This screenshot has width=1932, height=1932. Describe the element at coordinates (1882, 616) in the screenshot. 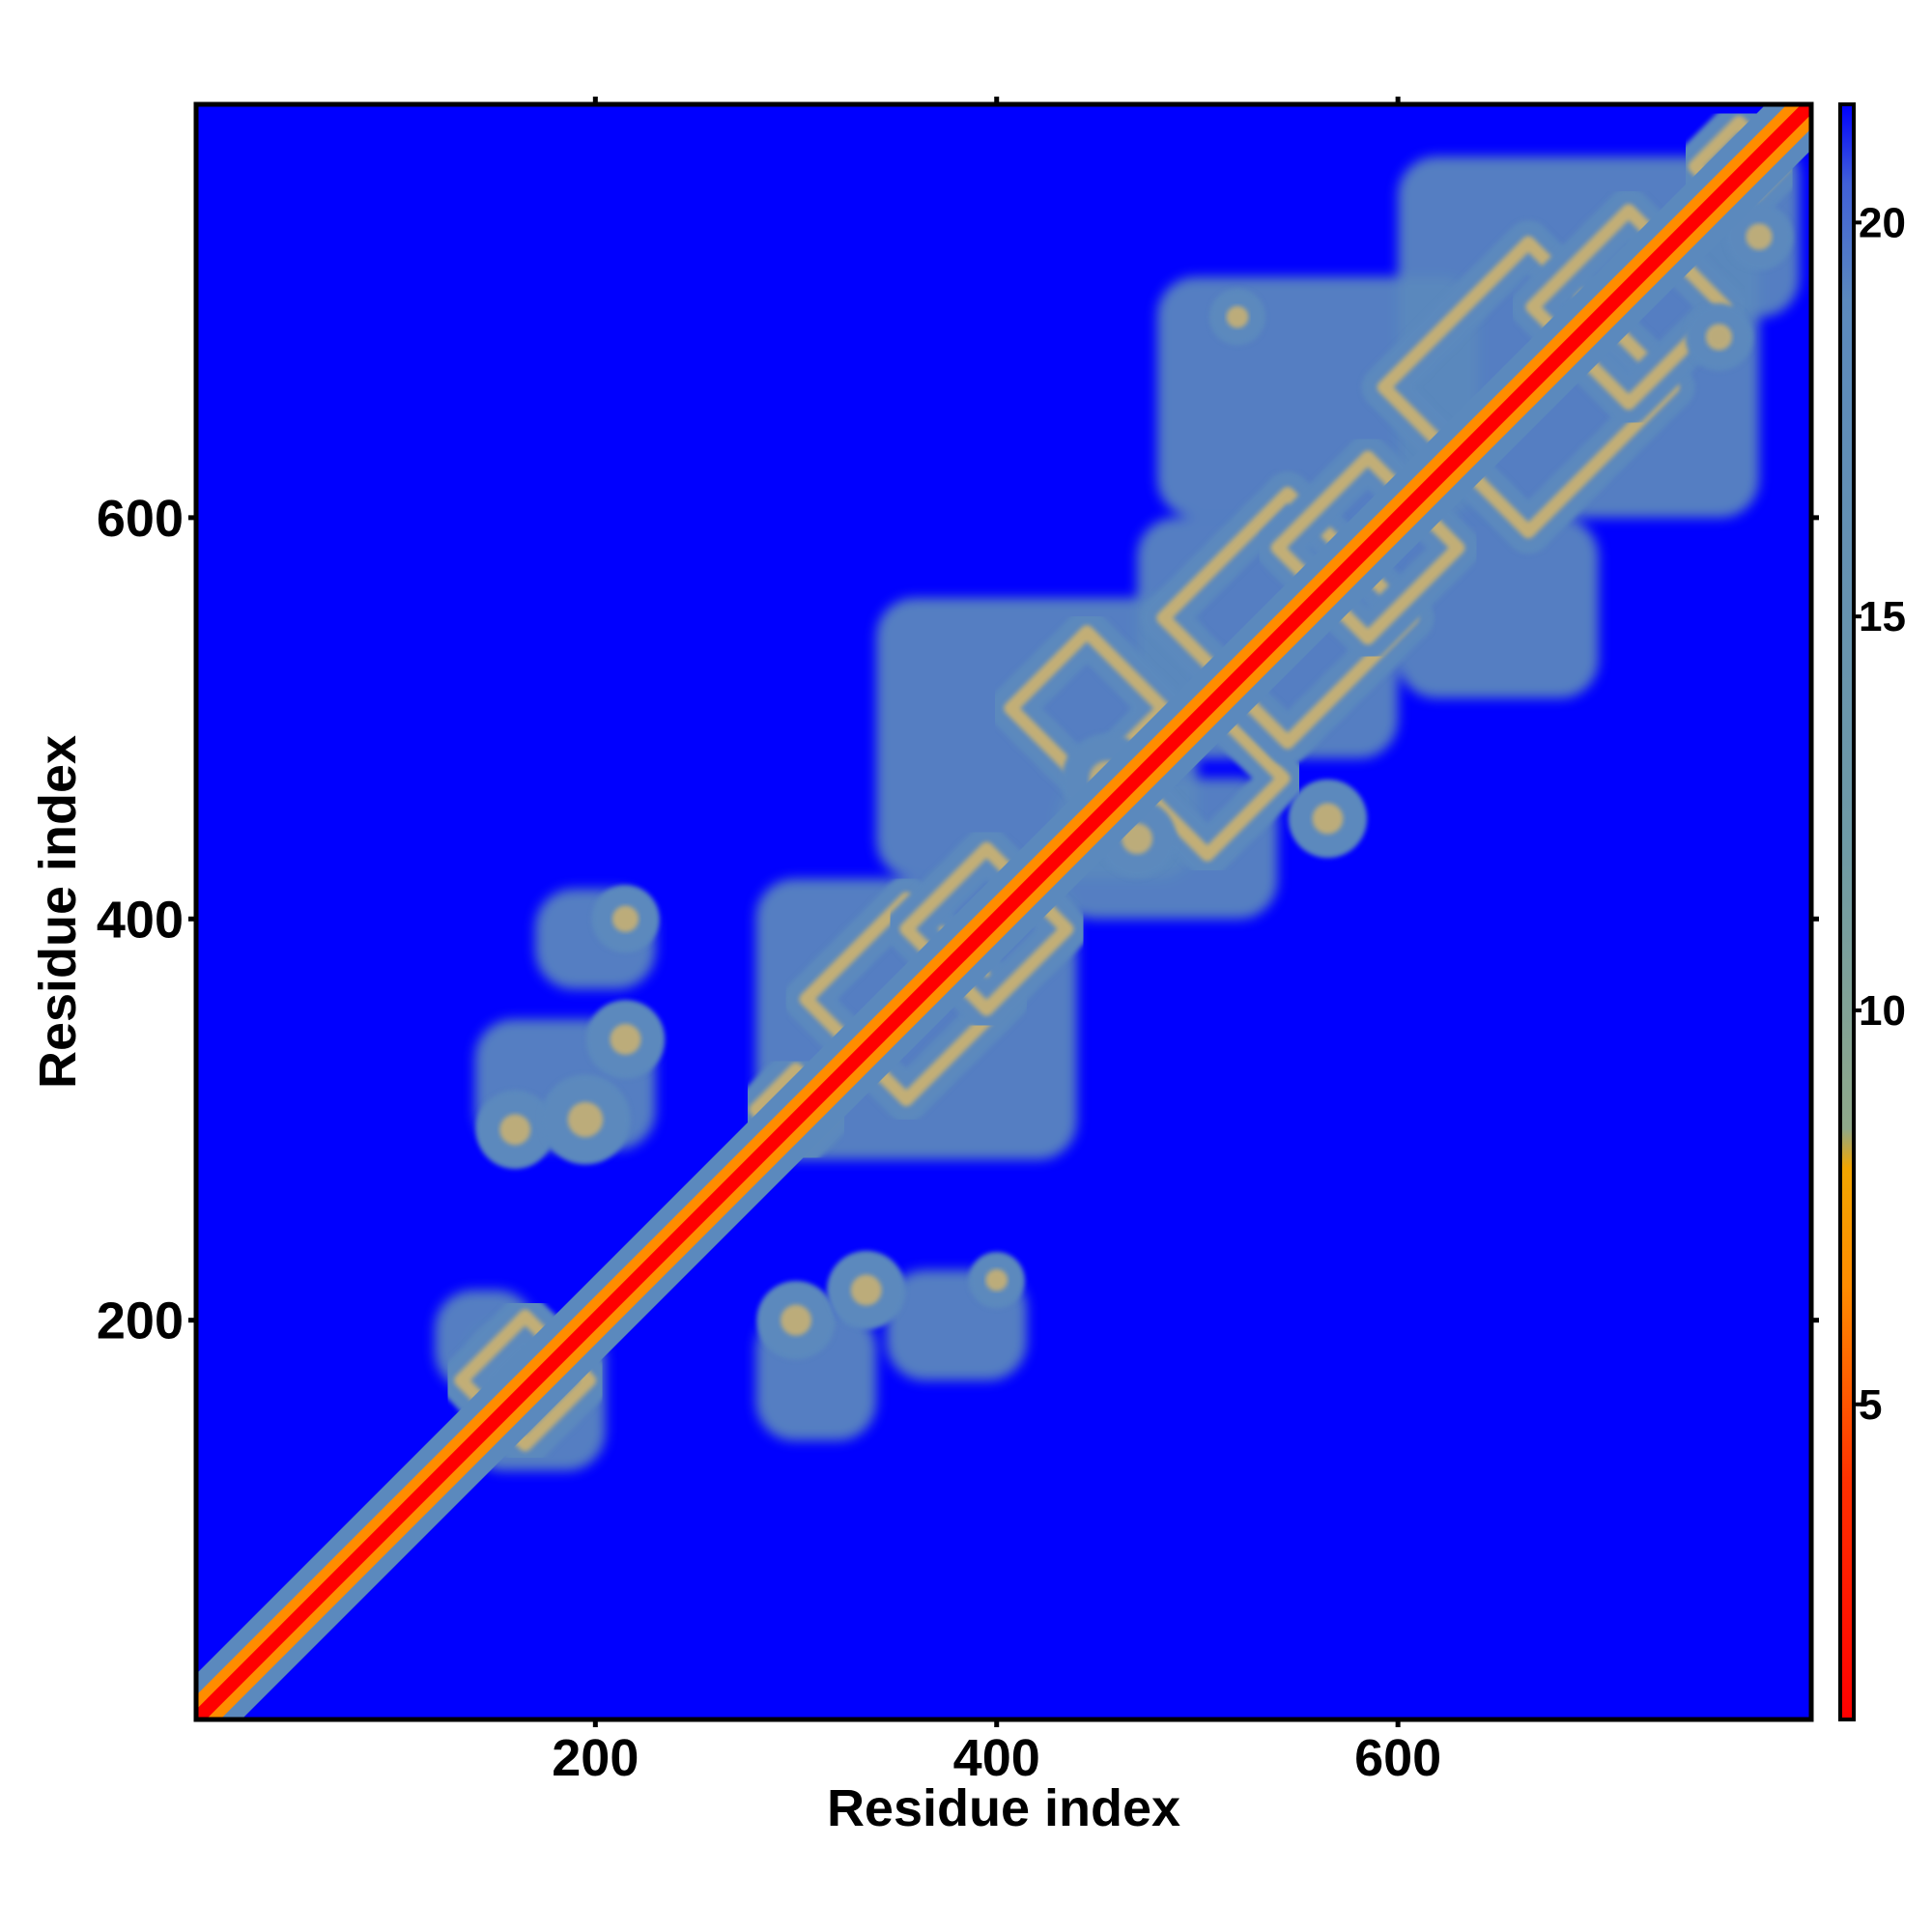

I see `colorbar-tick-label-2: 15` at that location.